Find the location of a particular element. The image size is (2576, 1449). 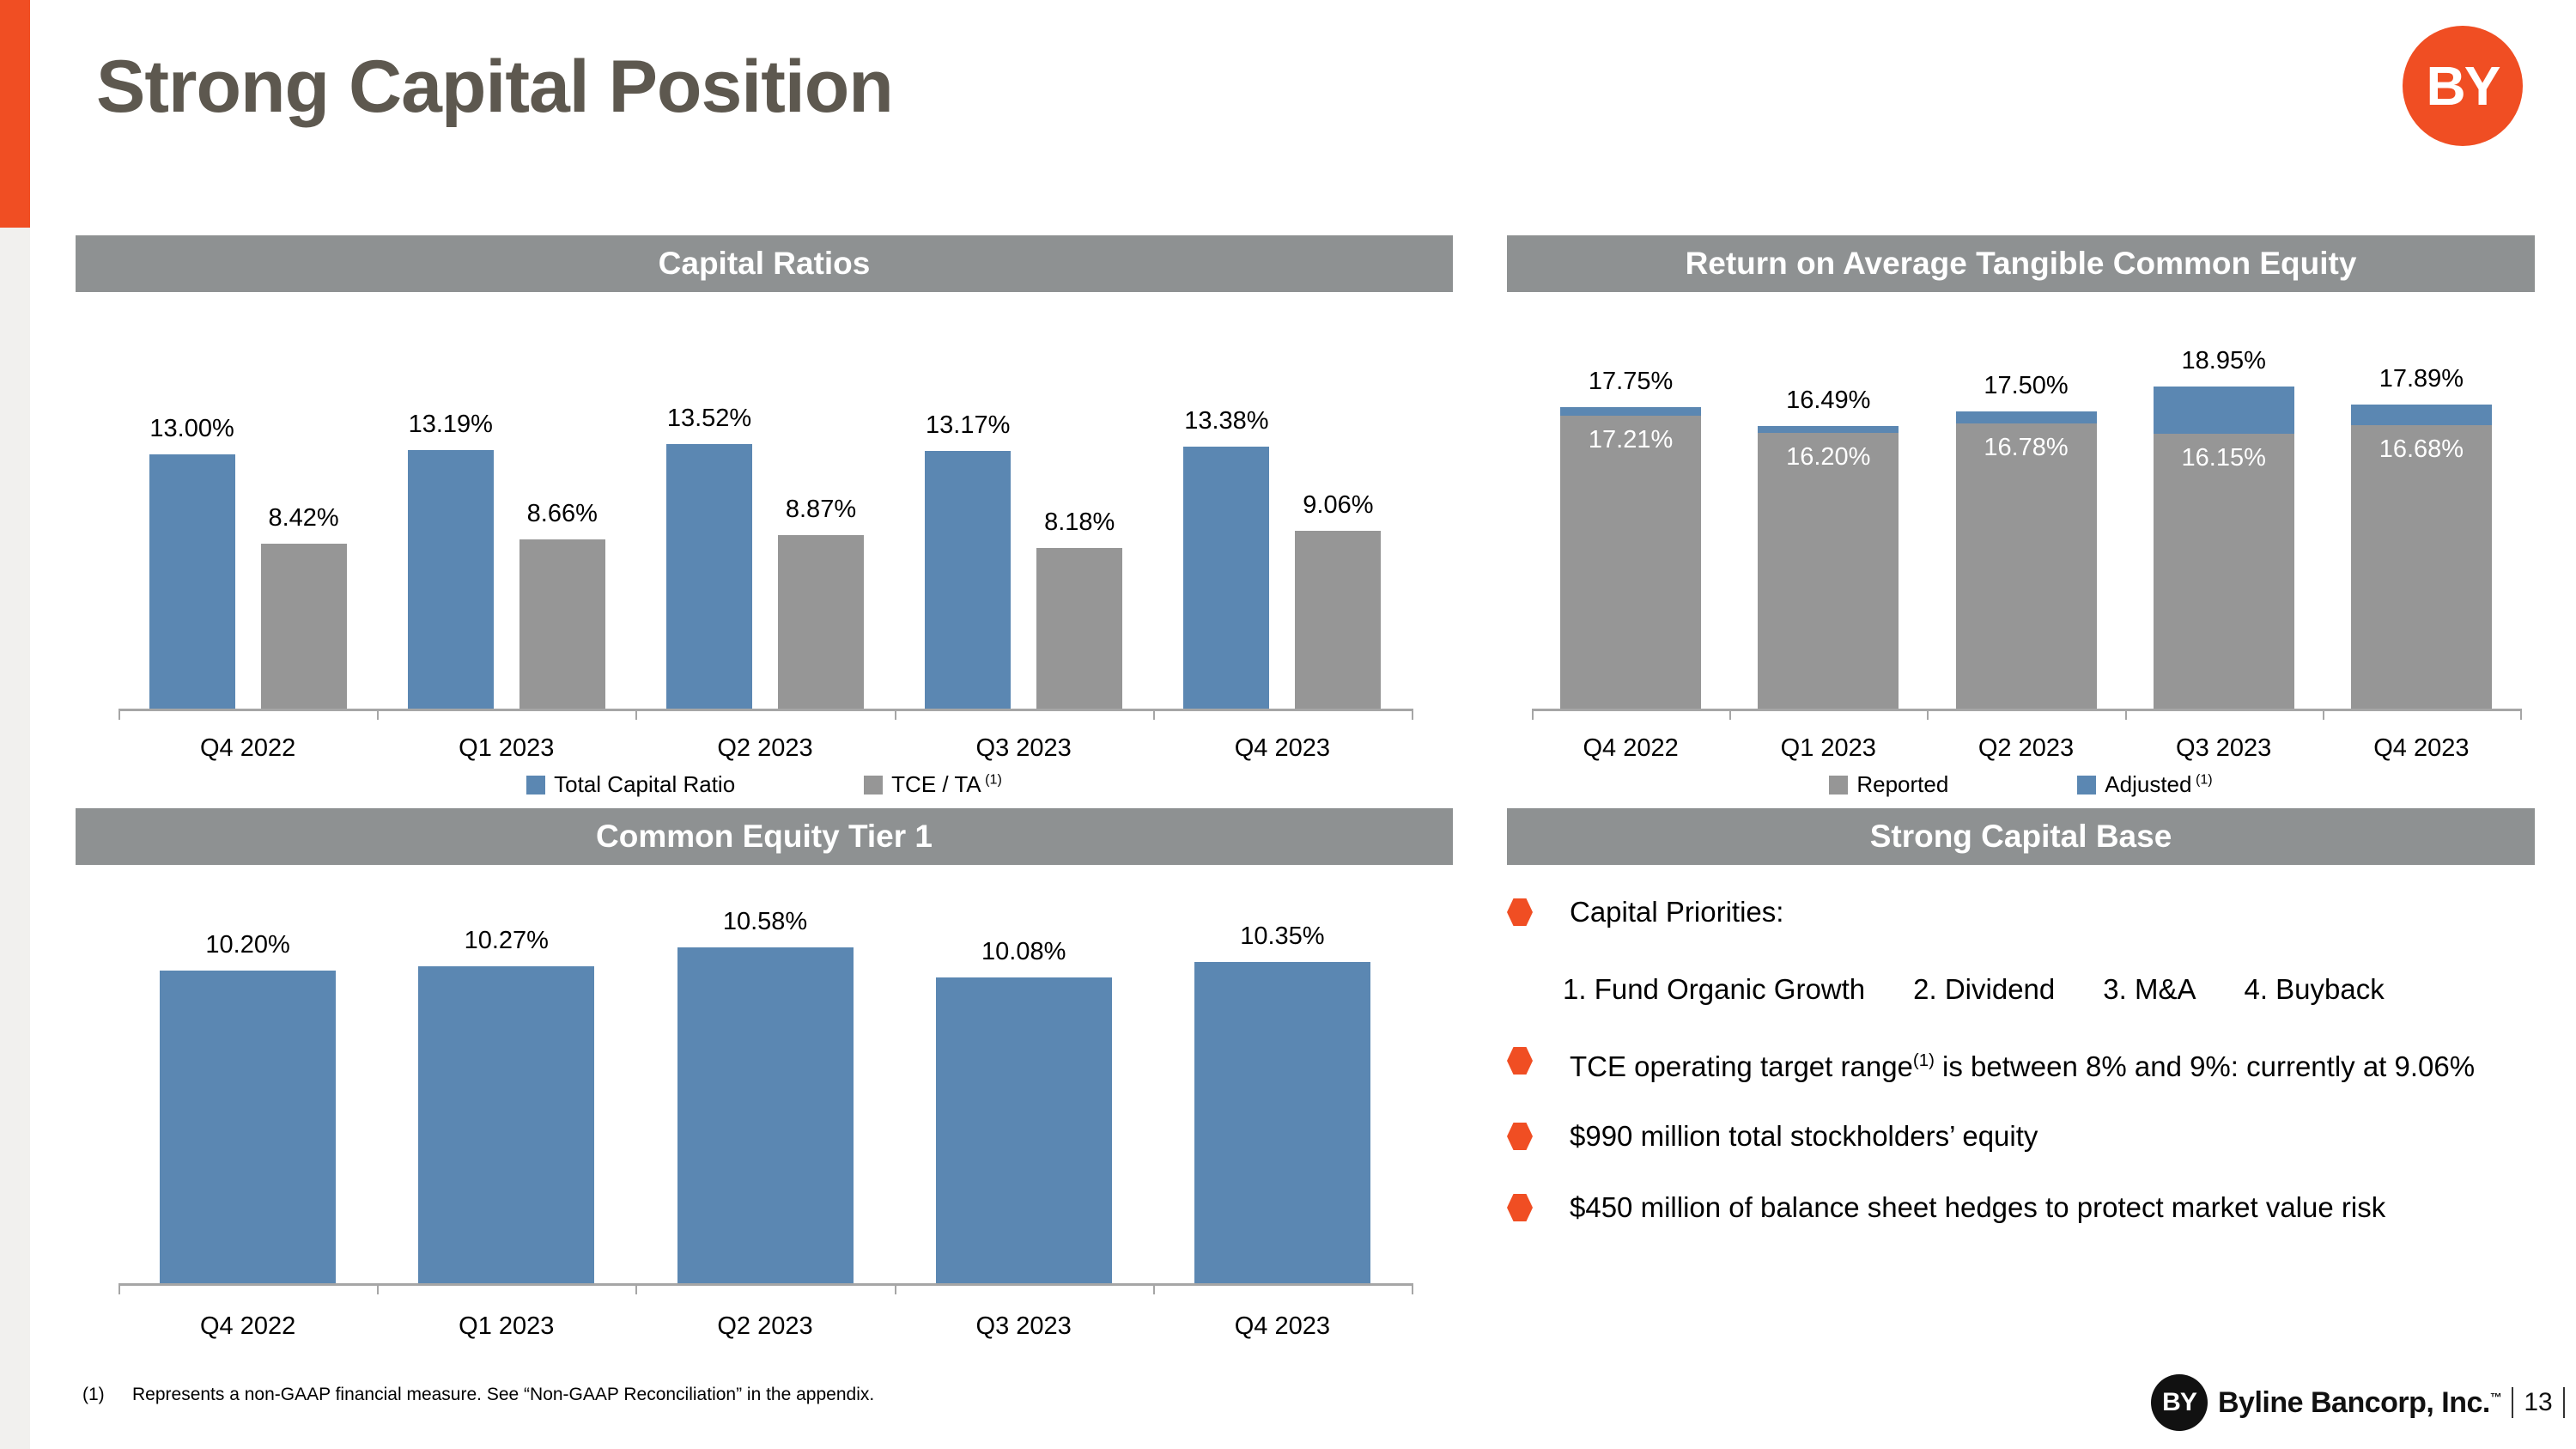

x-axis is located at coordinates (2027, 710).